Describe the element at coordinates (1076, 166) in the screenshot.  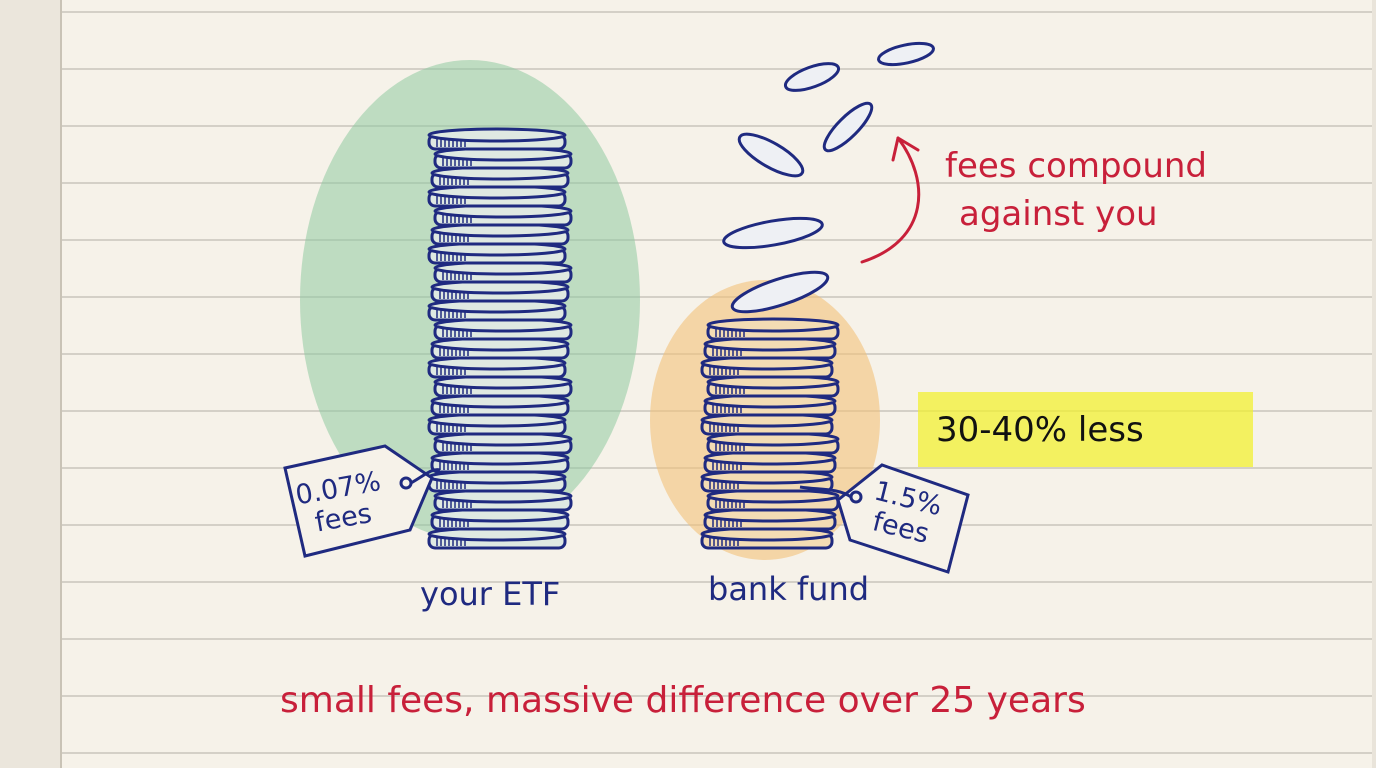
I see `annotation-line-1: fees compound` at that location.